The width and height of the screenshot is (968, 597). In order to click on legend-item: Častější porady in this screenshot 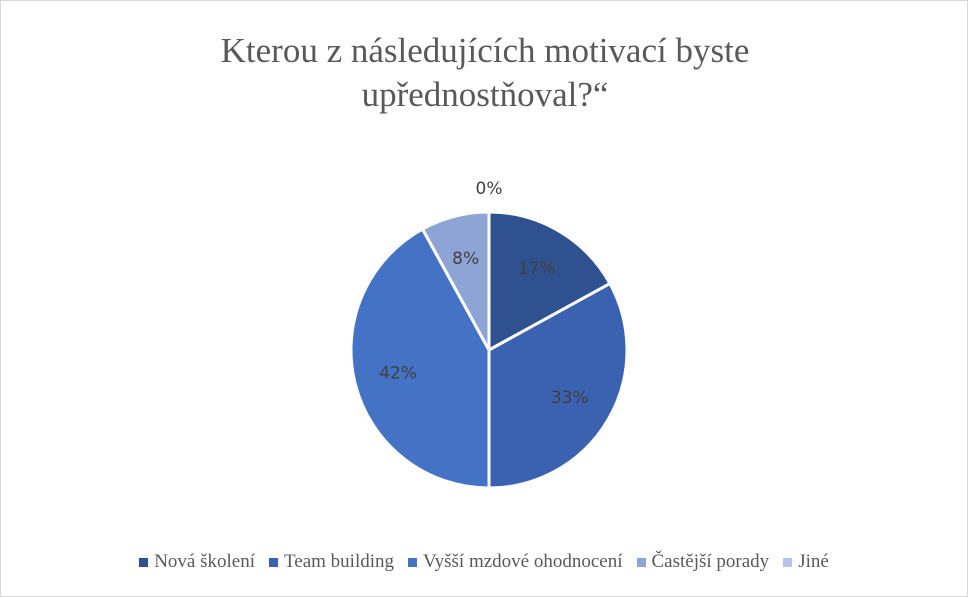, I will do `click(703, 562)`.